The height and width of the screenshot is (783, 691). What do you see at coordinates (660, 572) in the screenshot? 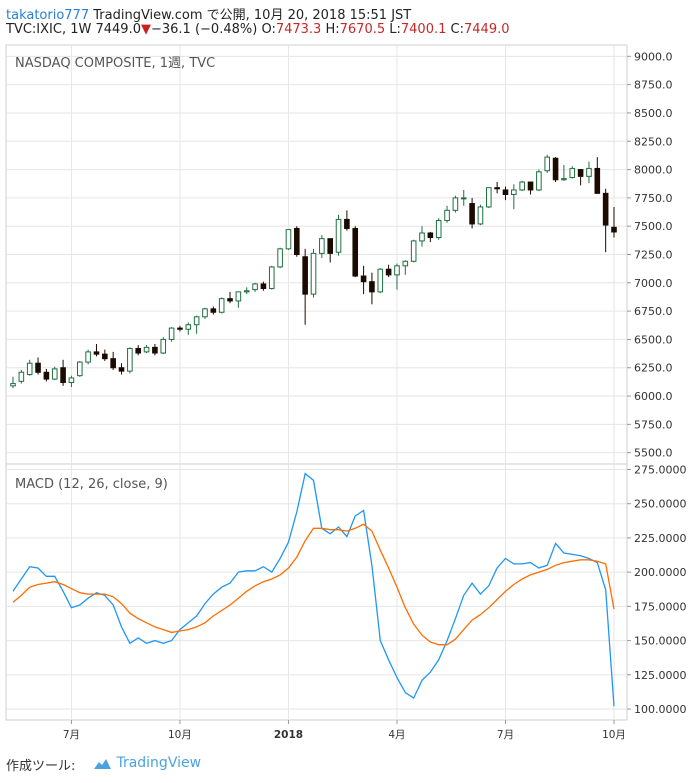
I see `macd-tick-label: 200.0000` at bounding box center [660, 572].